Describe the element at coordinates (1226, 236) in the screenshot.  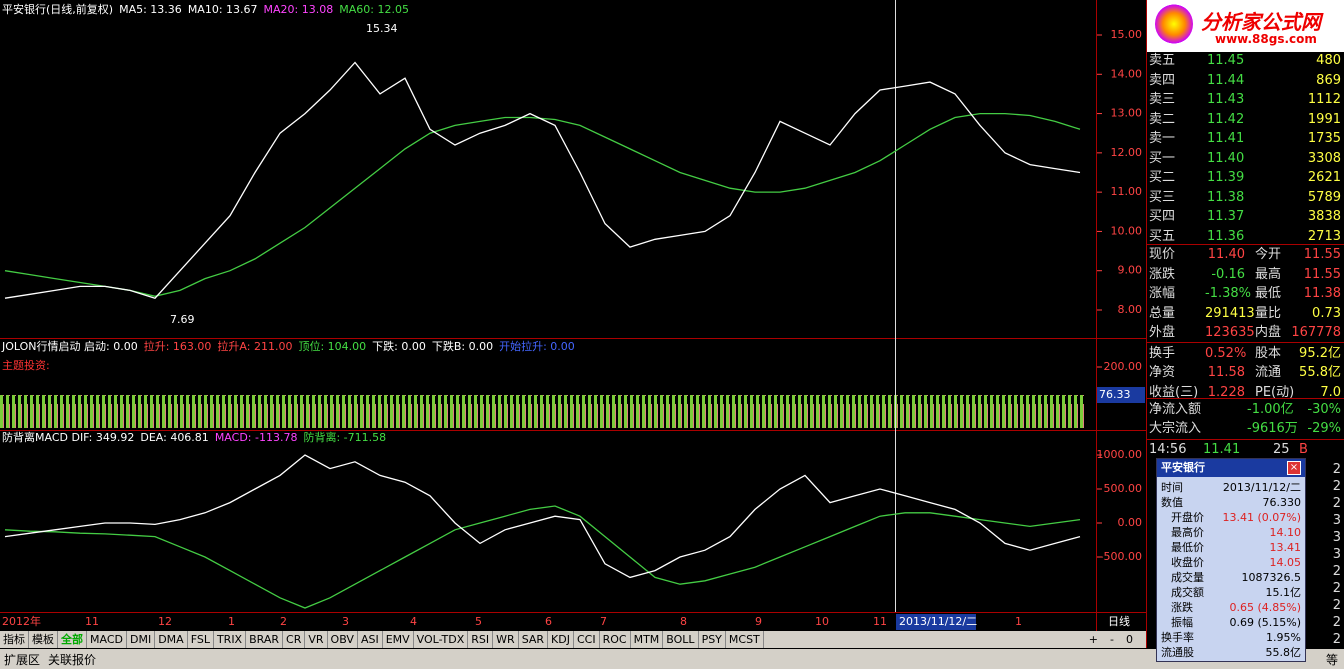
I see `order-price: 11.36` at that location.